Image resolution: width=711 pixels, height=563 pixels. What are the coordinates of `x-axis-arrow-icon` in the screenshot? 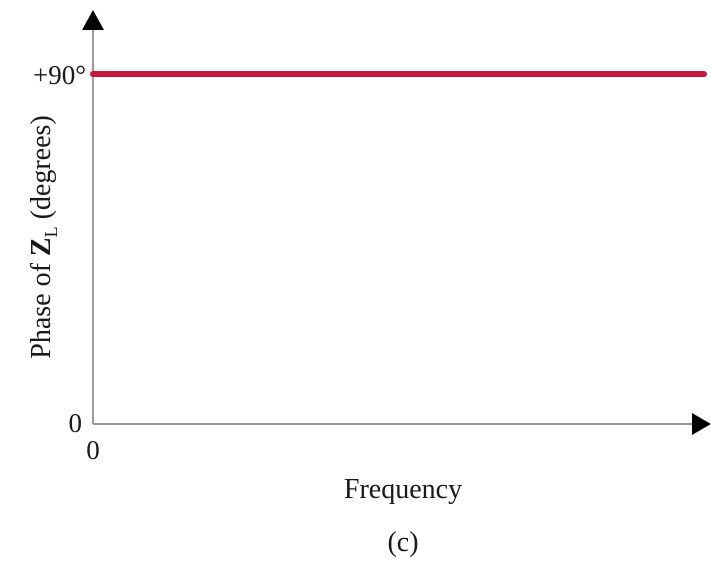 It's located at (701, 424).